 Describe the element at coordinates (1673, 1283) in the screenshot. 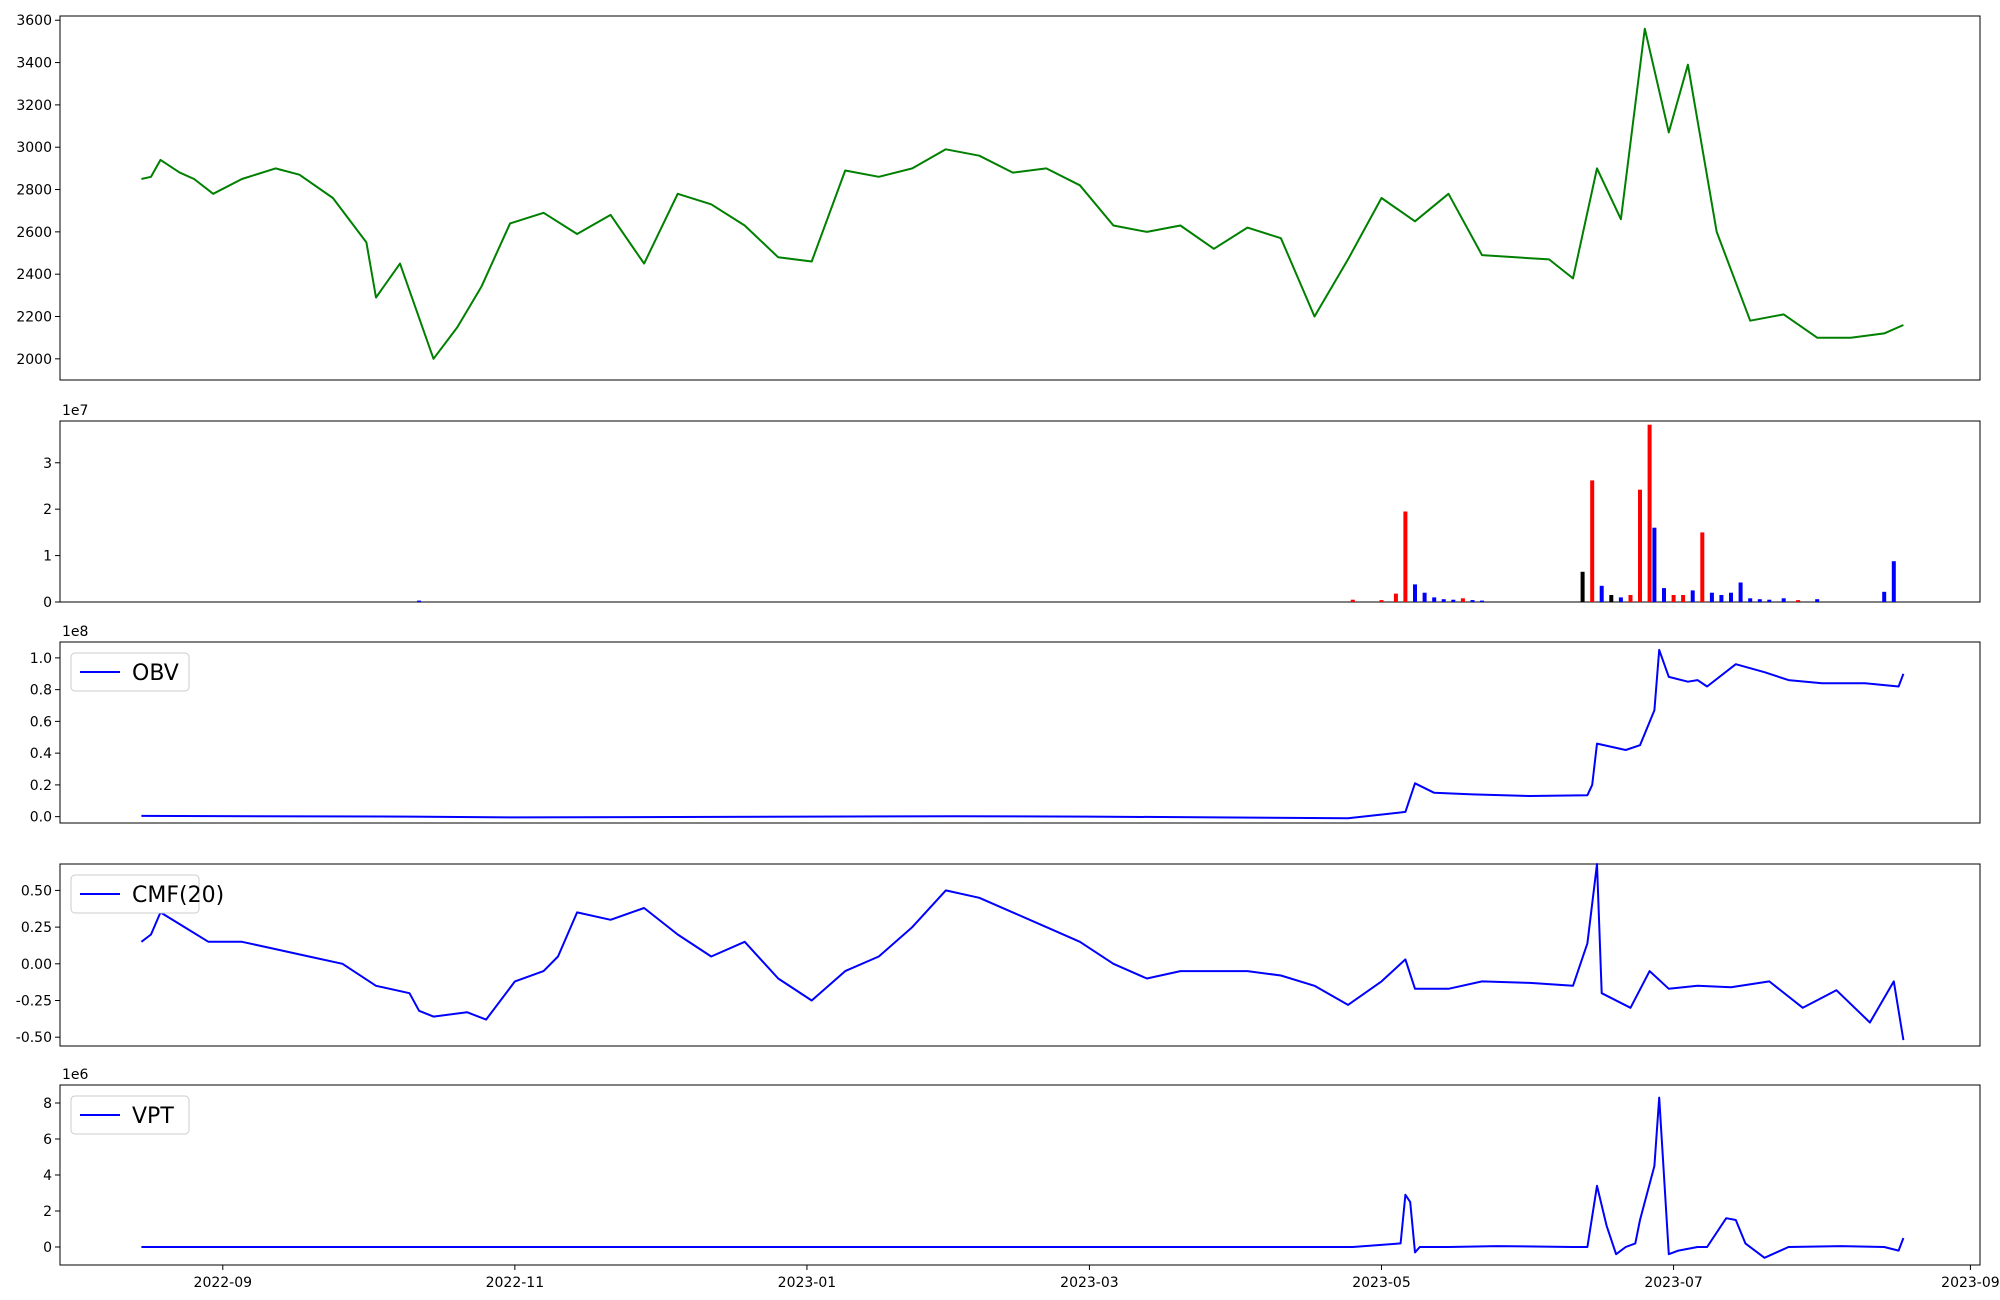

I see `x-tick-label: 2023-07` at that location.